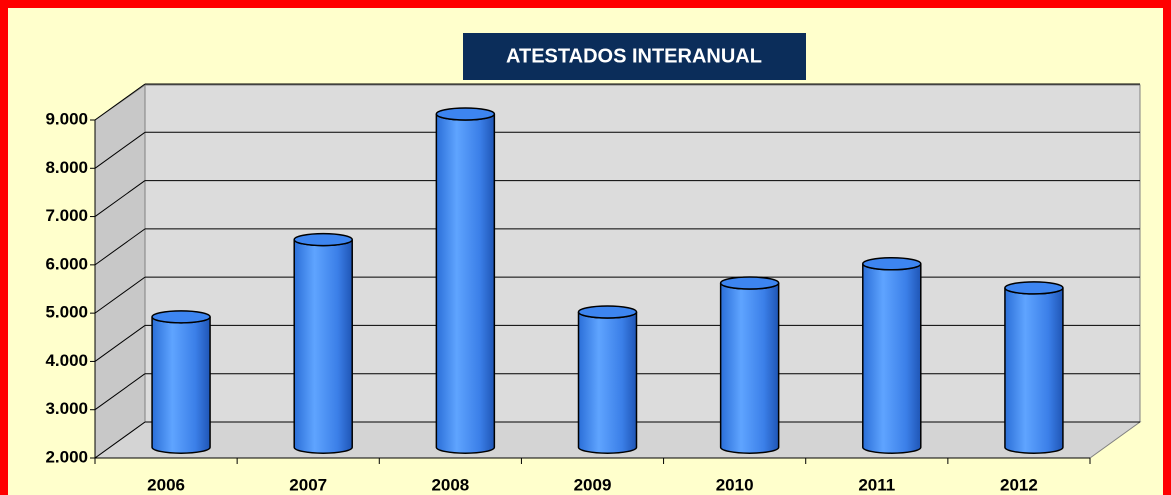 The image size is (1171, 495). I want to click on chart-title: ATESTADOS INTERANUAL, so click(634, 56).